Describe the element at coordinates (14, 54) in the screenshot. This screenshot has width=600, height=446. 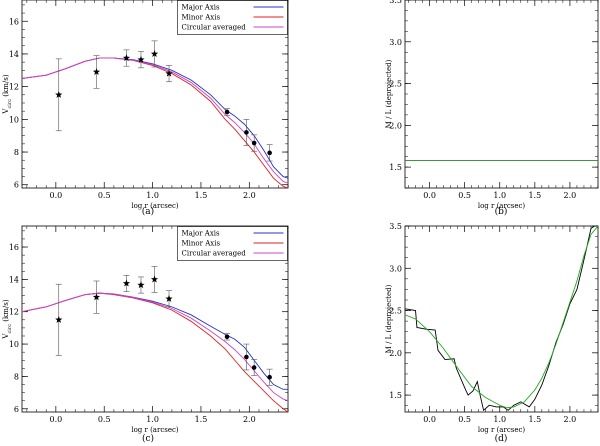
I see `y-tick-label: 14` at that location.